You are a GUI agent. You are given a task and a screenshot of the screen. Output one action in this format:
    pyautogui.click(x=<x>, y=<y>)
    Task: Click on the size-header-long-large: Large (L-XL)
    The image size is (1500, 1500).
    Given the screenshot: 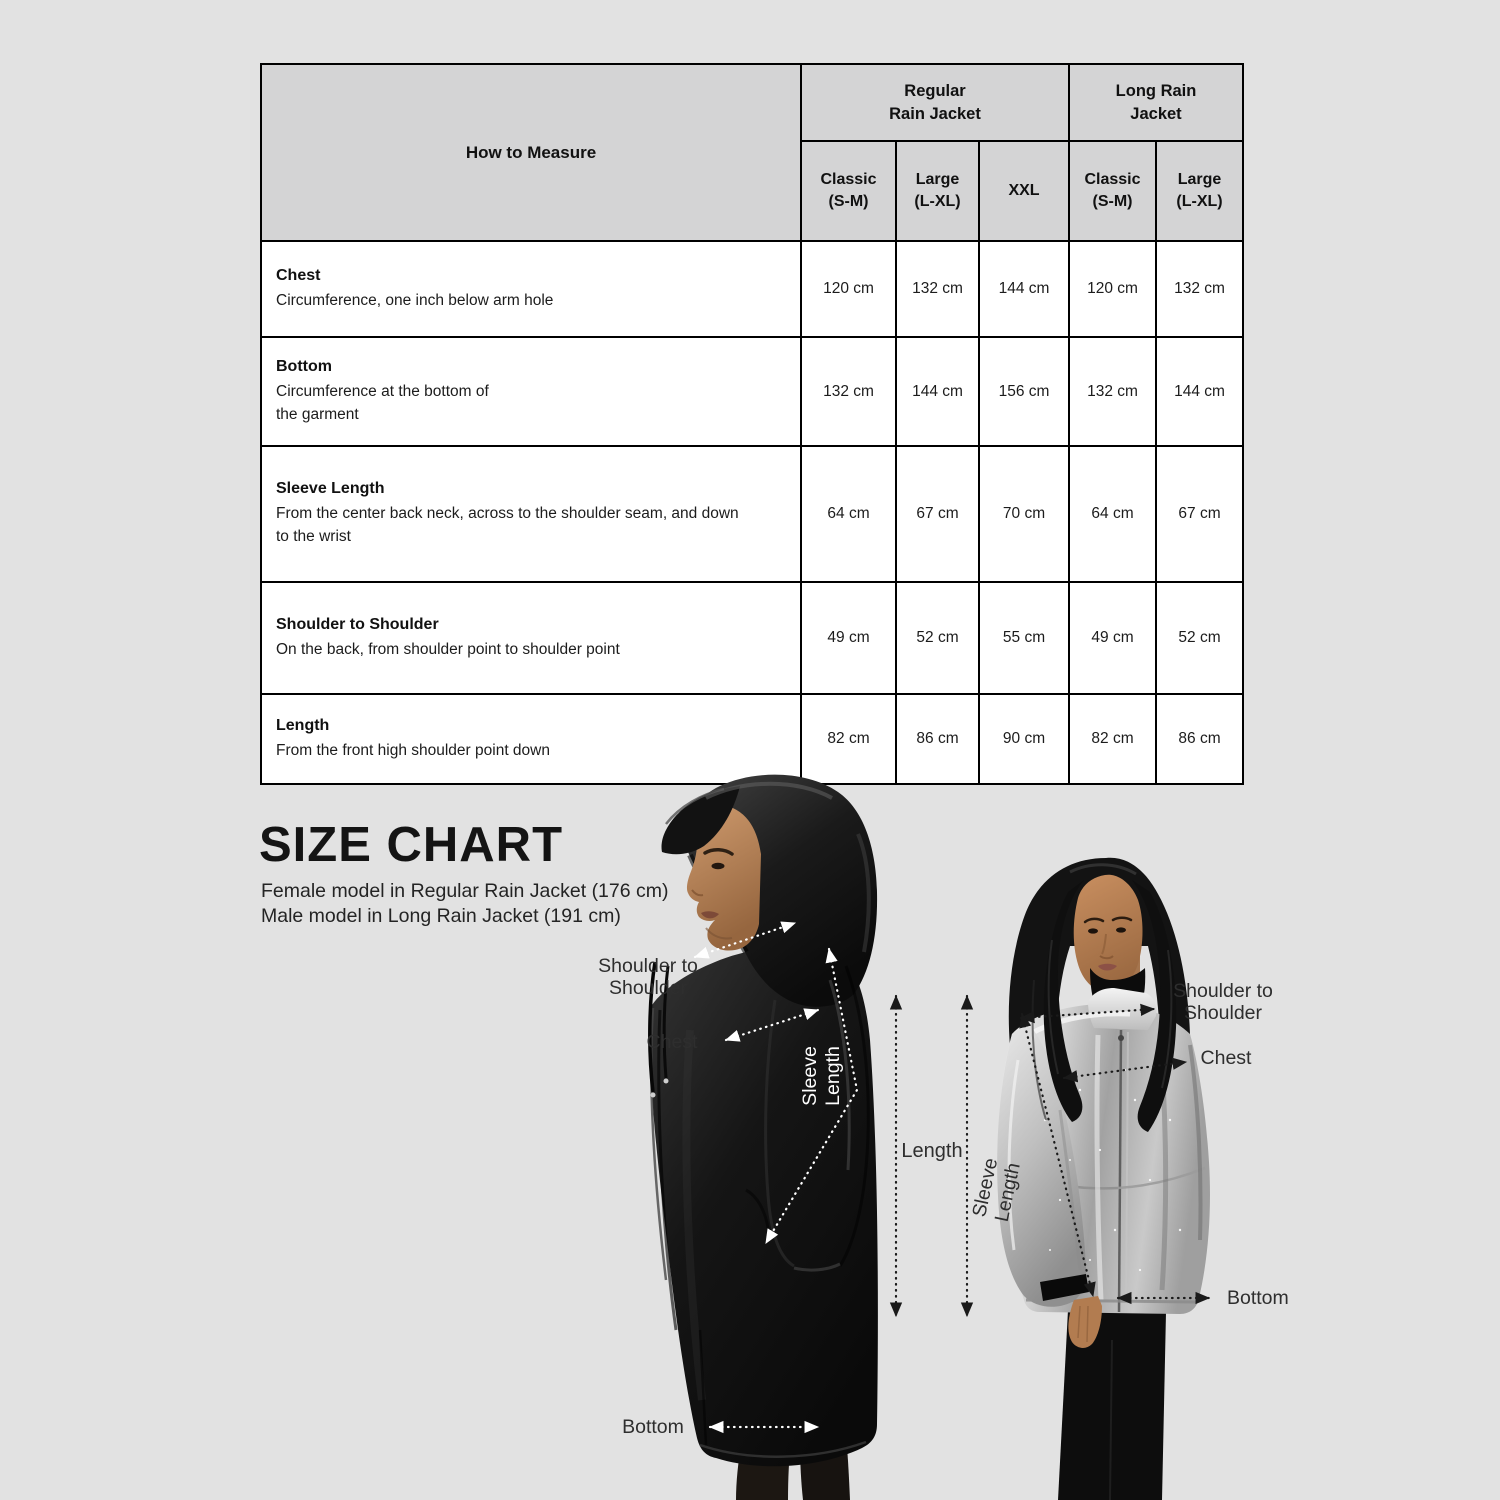 What is the action you would take?
    pyautogui.click(x=1199, y=191)
    